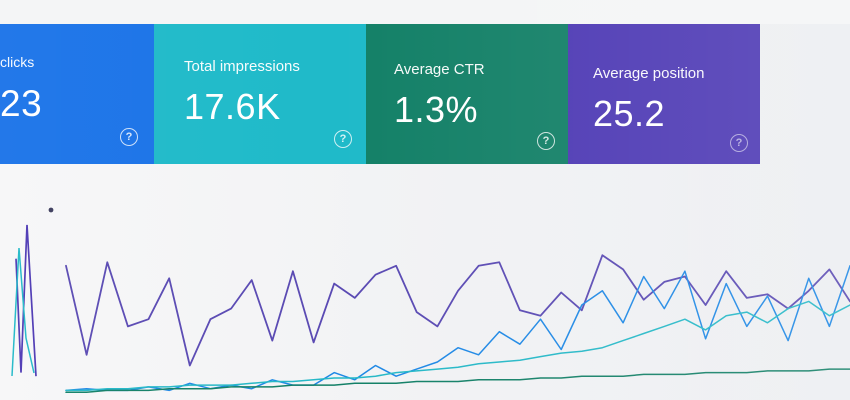  I want to click on metric-value: 1.3%, so click(436, 109).